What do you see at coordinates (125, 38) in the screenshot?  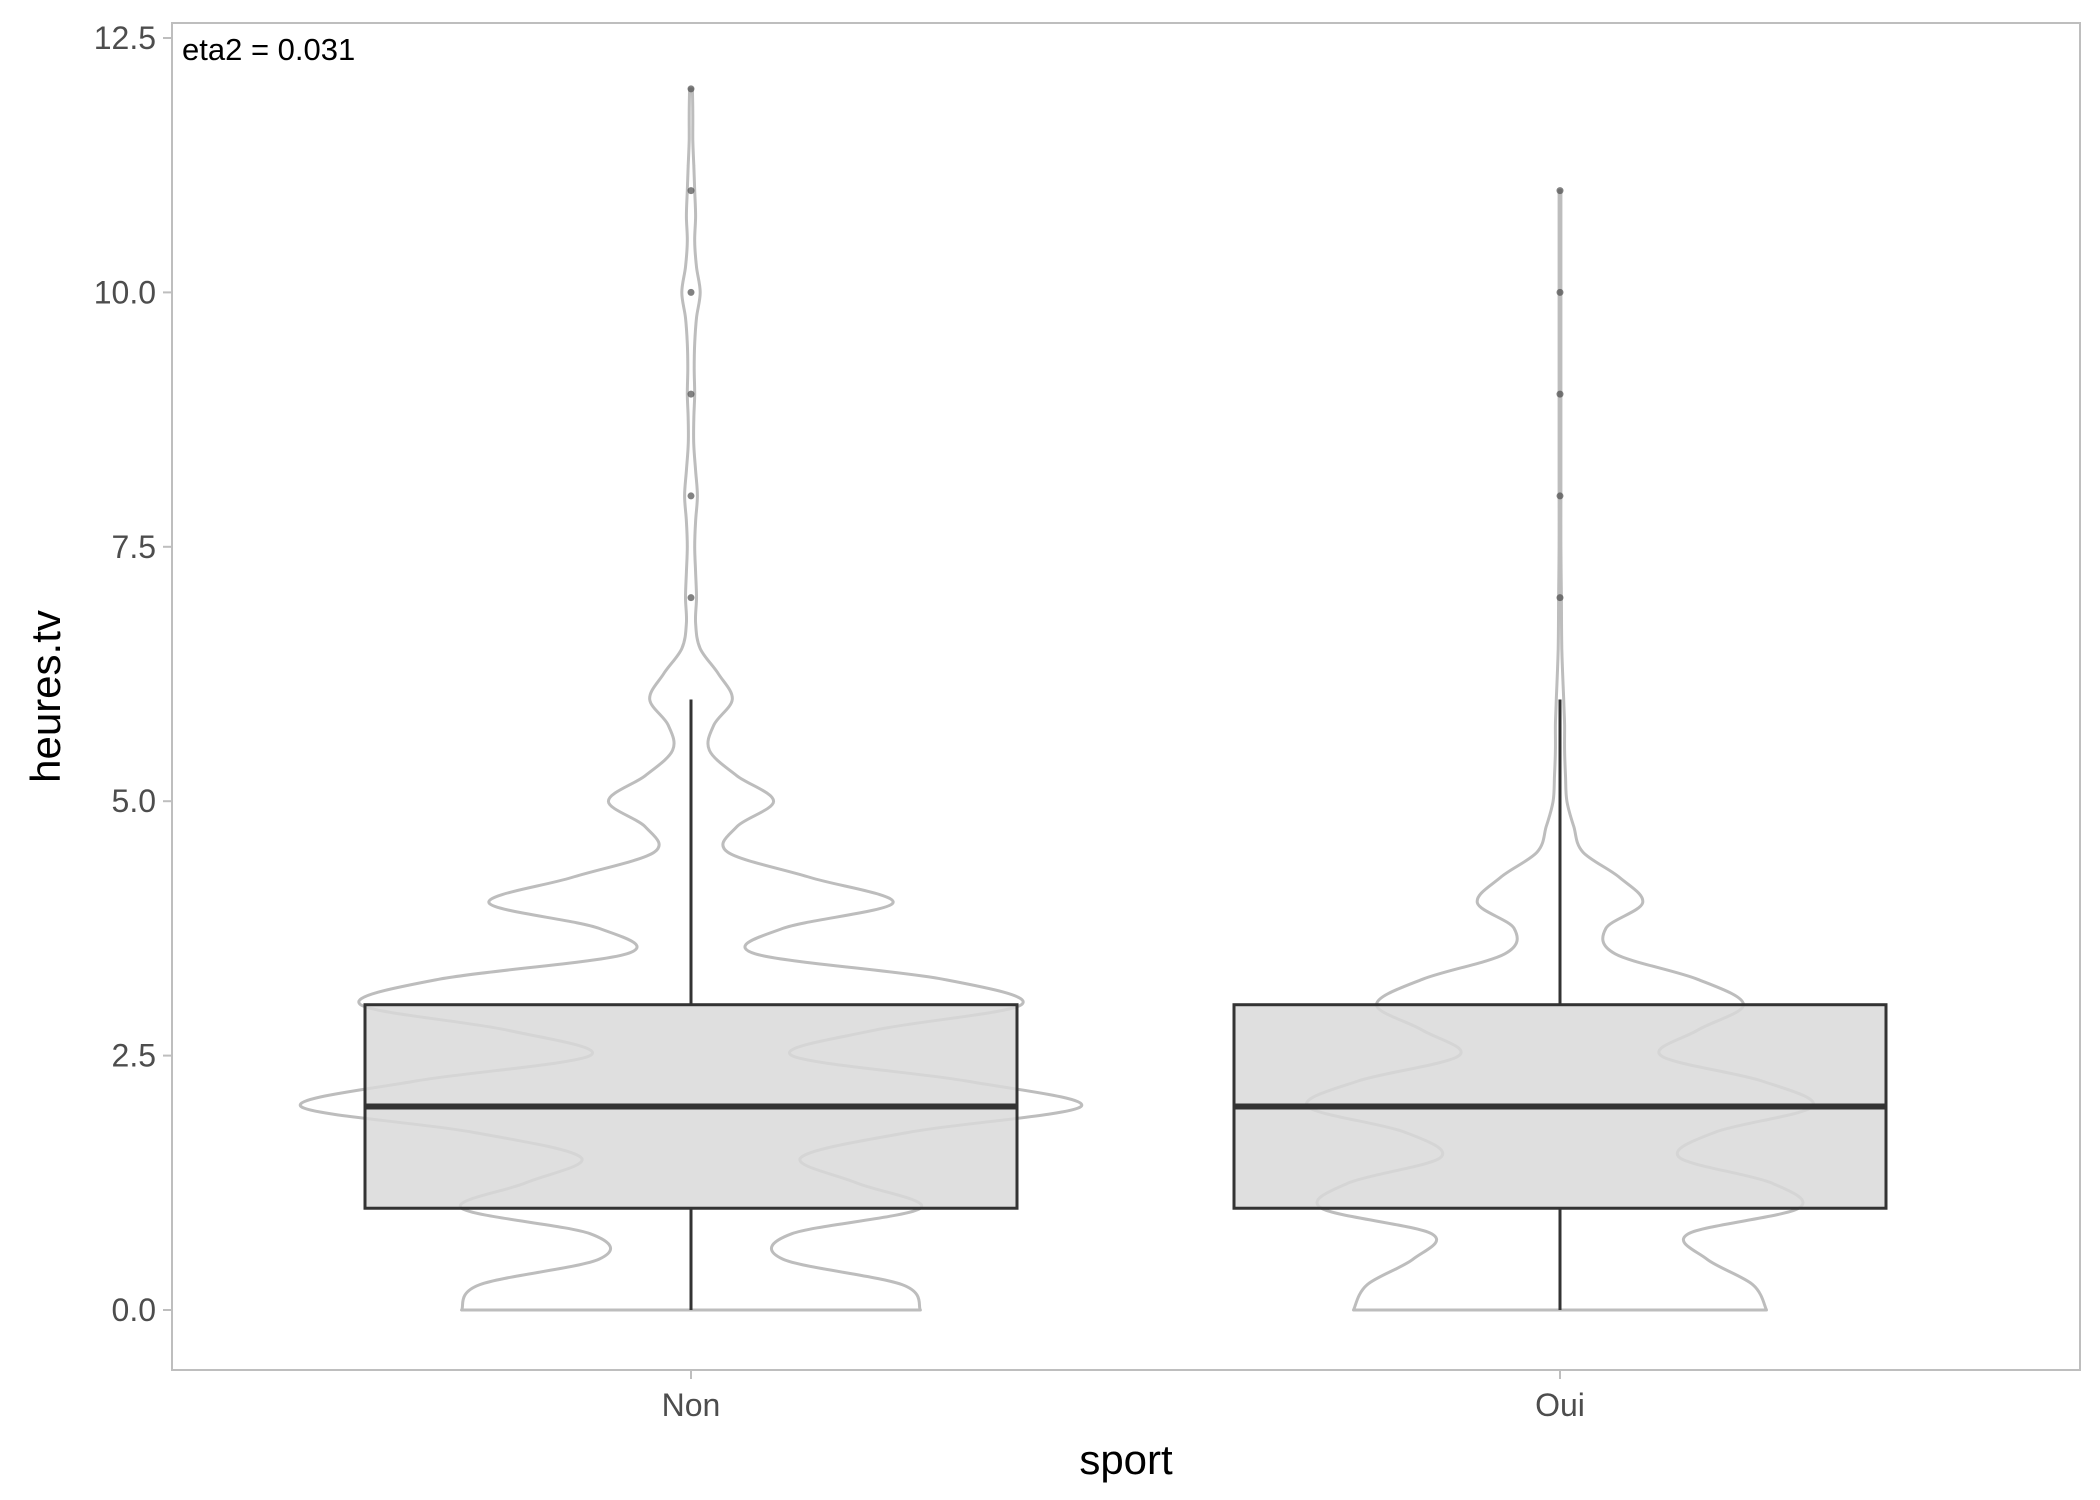 I see `y-tick-label: 12.5` at bounding box center [125, 38].